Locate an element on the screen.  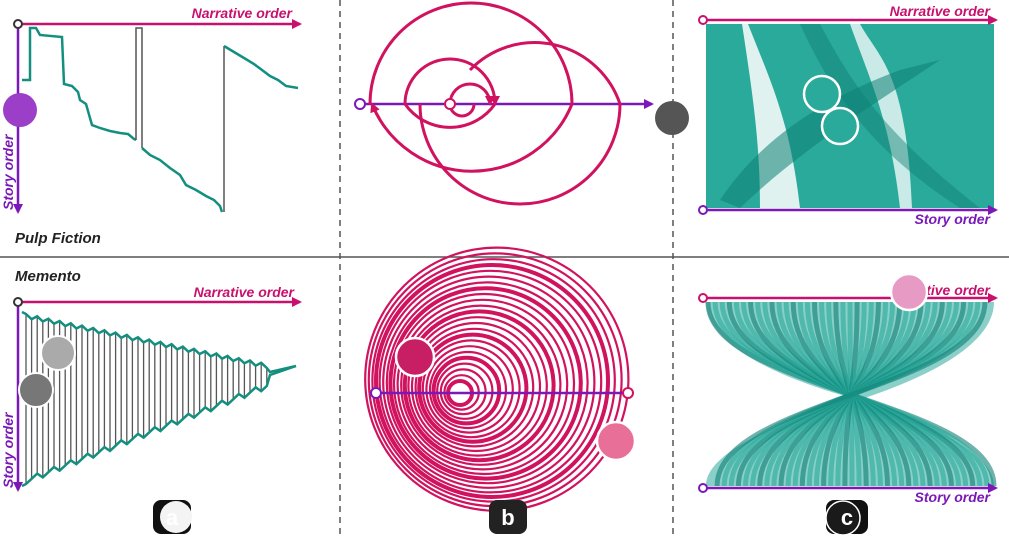
memento-lower-line is located at coordinates (159, 426).